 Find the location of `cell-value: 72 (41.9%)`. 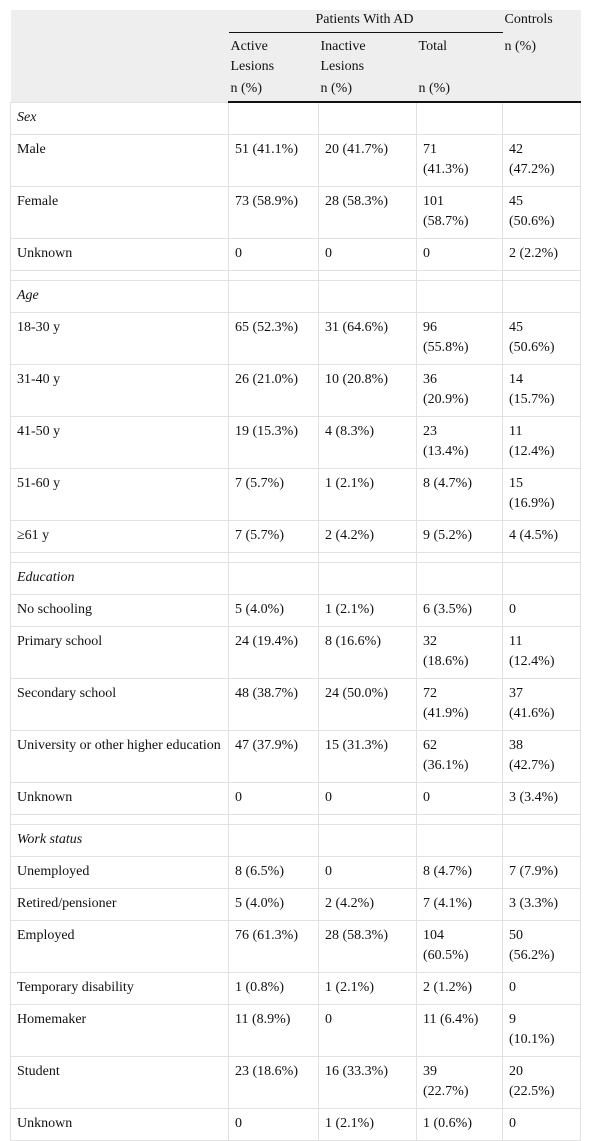

cell-value: 72 (41.9%) is located at coordinates (459, 704).